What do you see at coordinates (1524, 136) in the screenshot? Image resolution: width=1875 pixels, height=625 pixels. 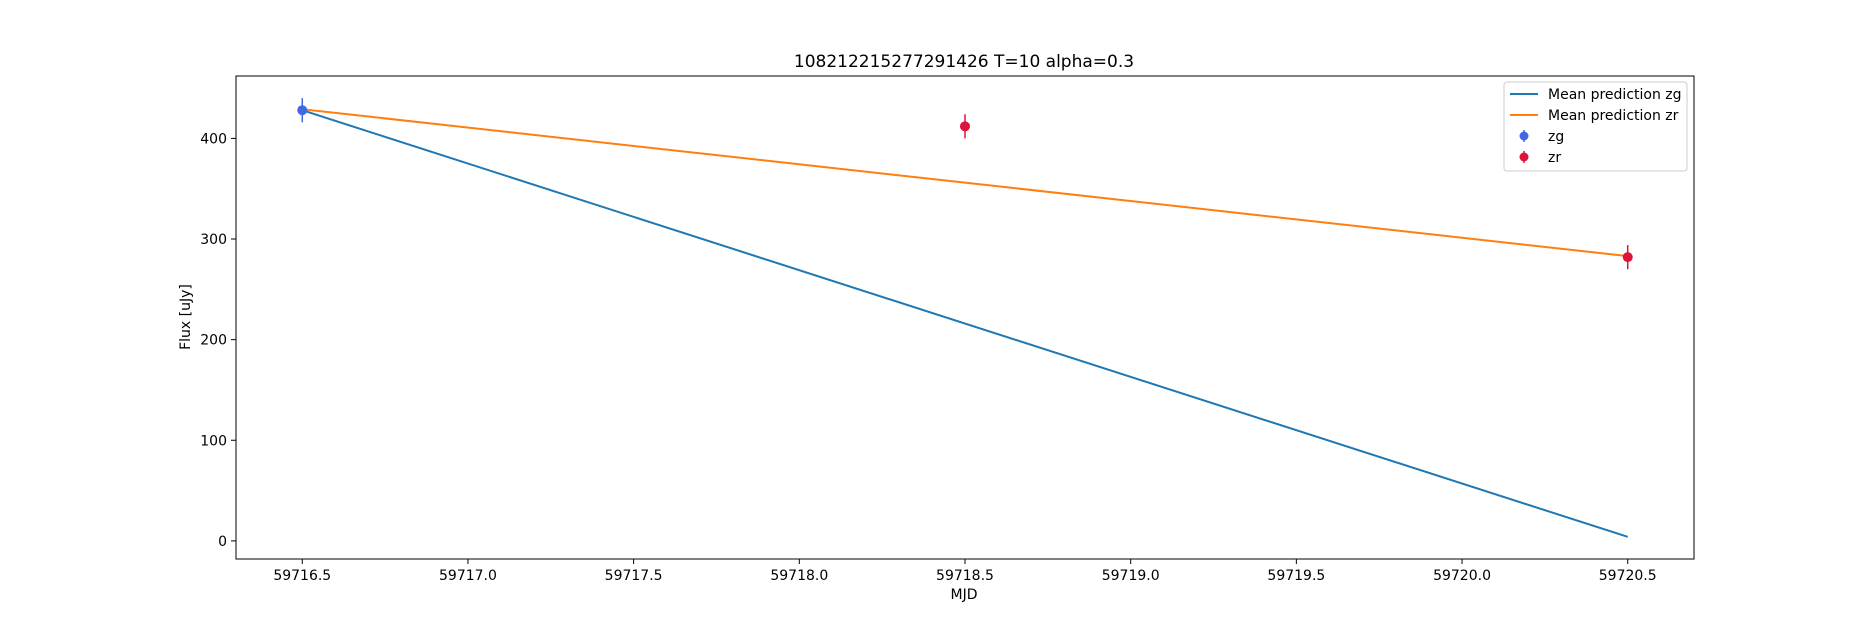 I see `legend-swatch-zg-marker` at bounding box center [1524, 136].